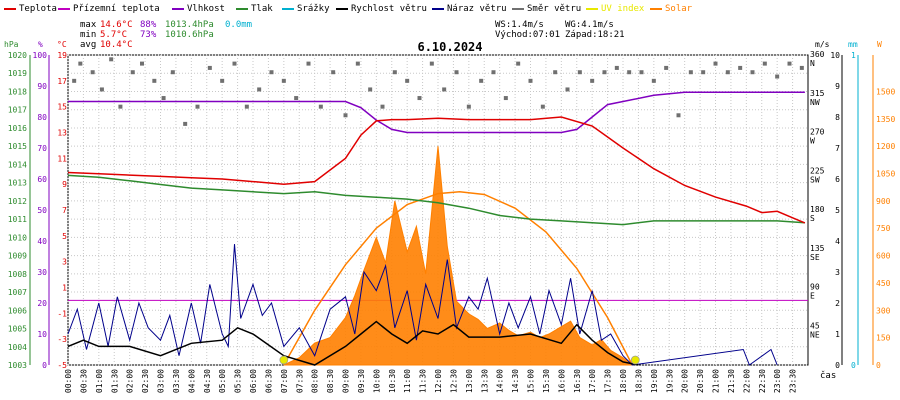 Image resolution: width=900 pixels, height=400 pixels. I want to click on x-tick-label: 14:30, so click(515, 381).